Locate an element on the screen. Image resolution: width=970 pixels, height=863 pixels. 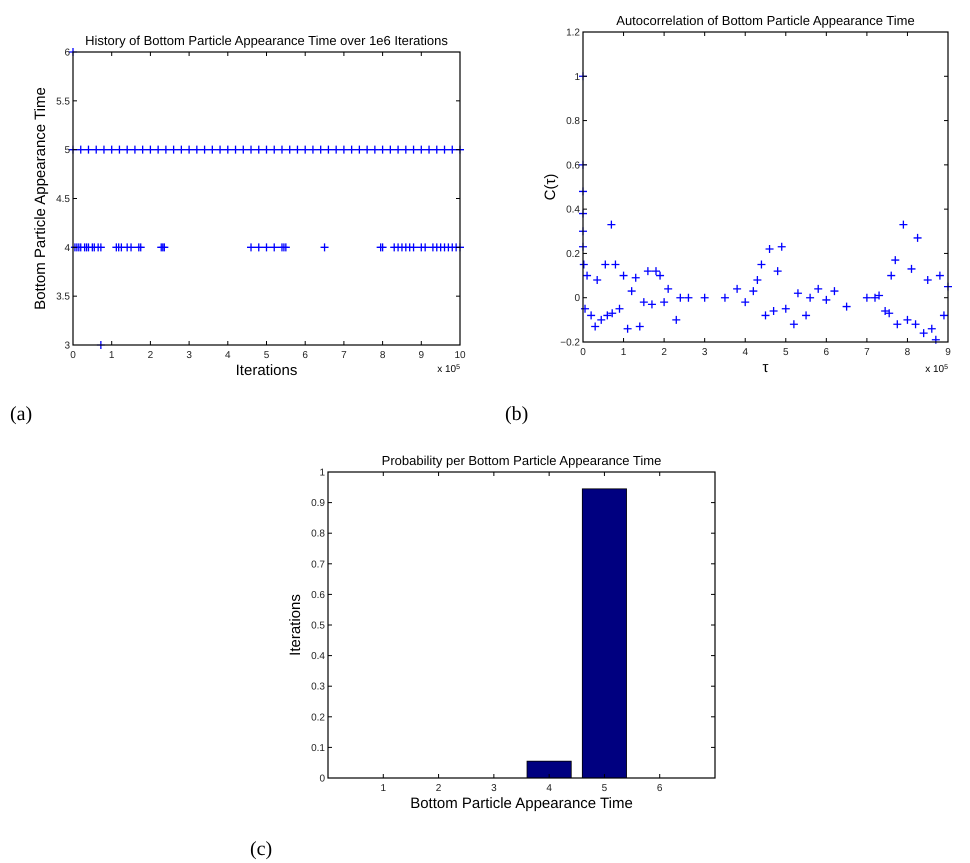
text: (a) is located at coordinates (21, 414).